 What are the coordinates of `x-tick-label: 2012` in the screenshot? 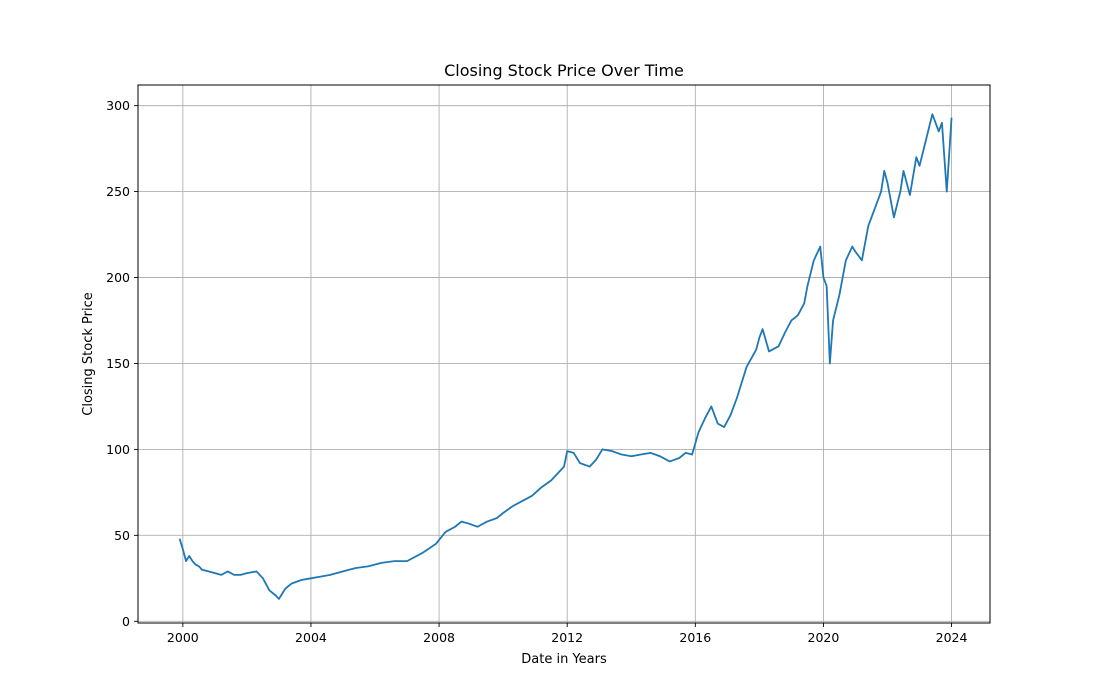 It's located at (567, 637).